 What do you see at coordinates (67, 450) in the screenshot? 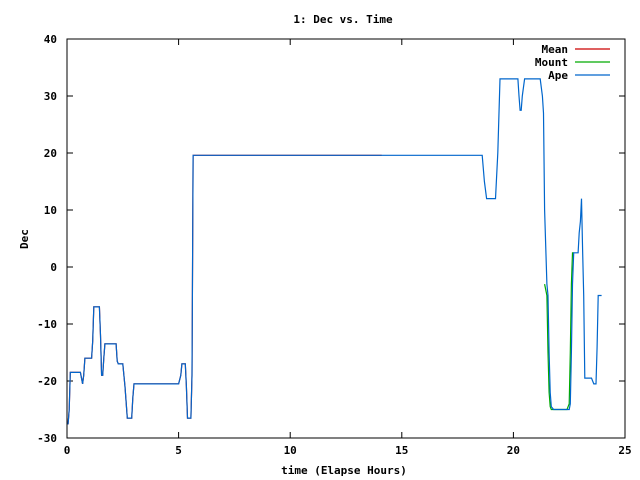
I see `x-tick-label: 0` at bounding box center [67, 450].